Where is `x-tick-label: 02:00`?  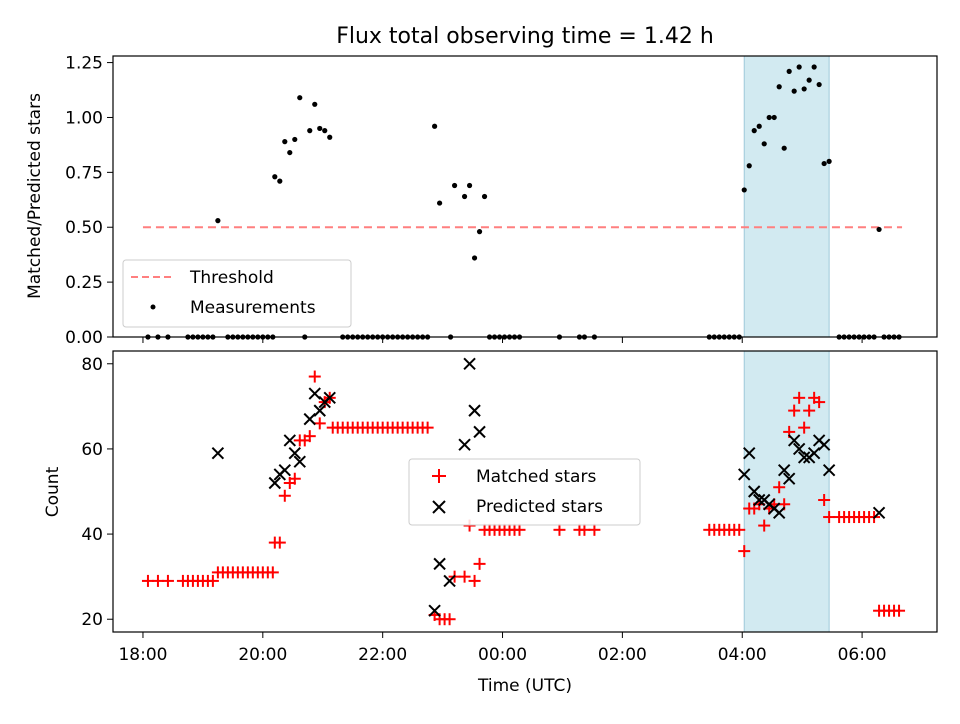
x-tick-label: 02:00 is located at coordinates (622, 655).